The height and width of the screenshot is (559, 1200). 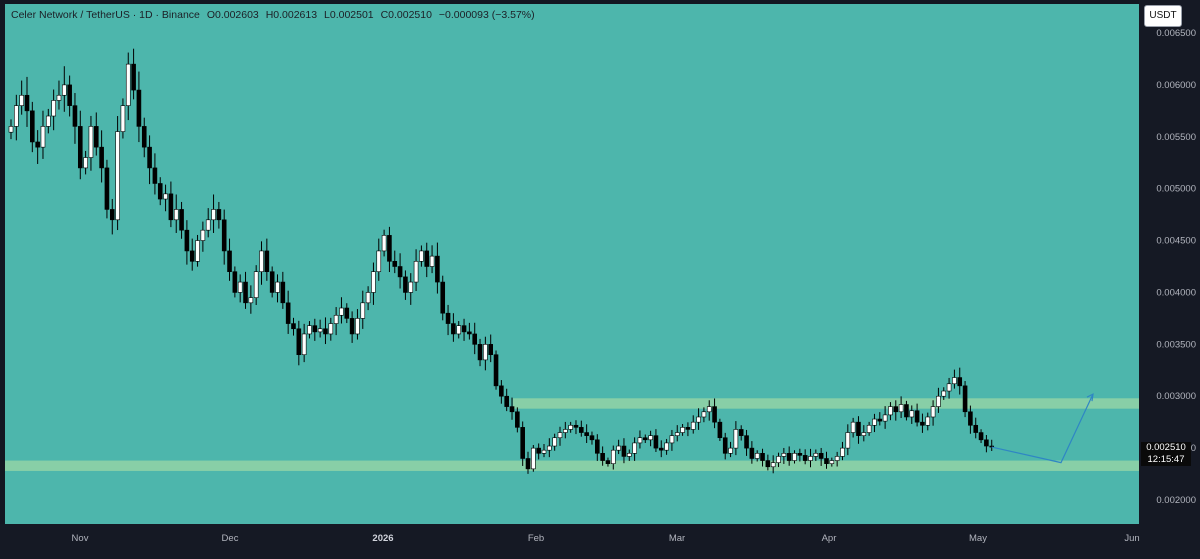 I want to click on x-tick-label: Jun, so click(x=1131, y=538).